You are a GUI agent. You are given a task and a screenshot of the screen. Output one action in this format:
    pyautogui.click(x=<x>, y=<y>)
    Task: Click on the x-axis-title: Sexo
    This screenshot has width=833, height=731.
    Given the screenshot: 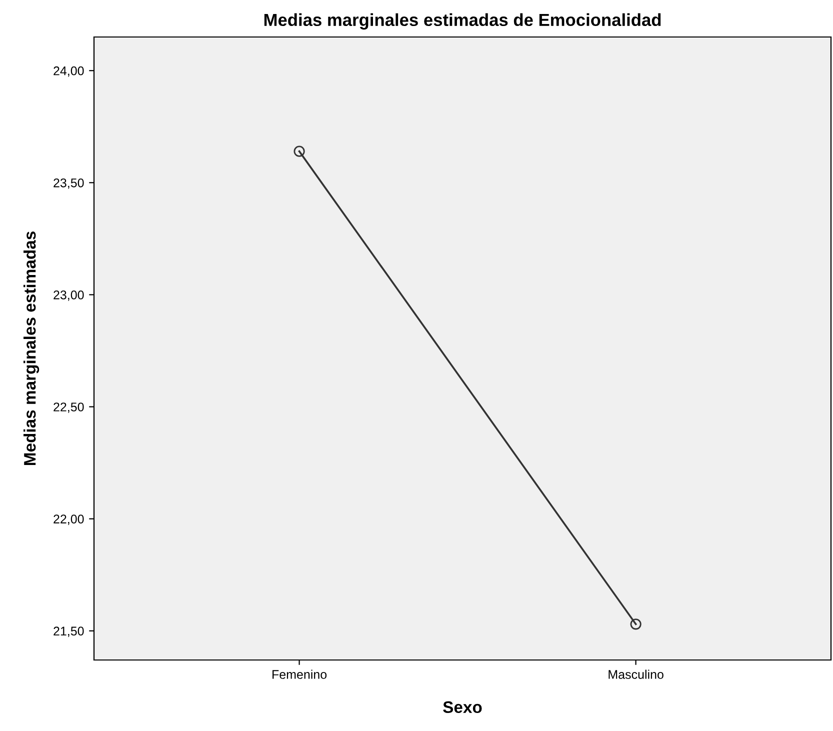 What is the action you would take?
    pyautogui.click(x=462, y=707)
    